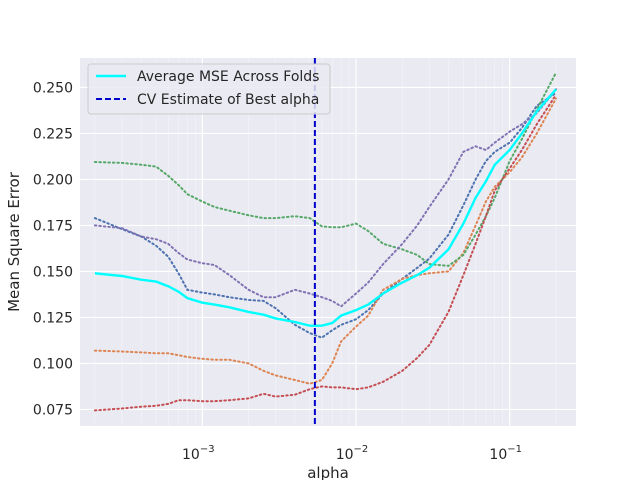 The height and width of the screenshot is (480, 640). Describe the element at coordinates (228, 77) in the screenshot. I see `legend-average-label: Average MSE Across Folds` at that location.